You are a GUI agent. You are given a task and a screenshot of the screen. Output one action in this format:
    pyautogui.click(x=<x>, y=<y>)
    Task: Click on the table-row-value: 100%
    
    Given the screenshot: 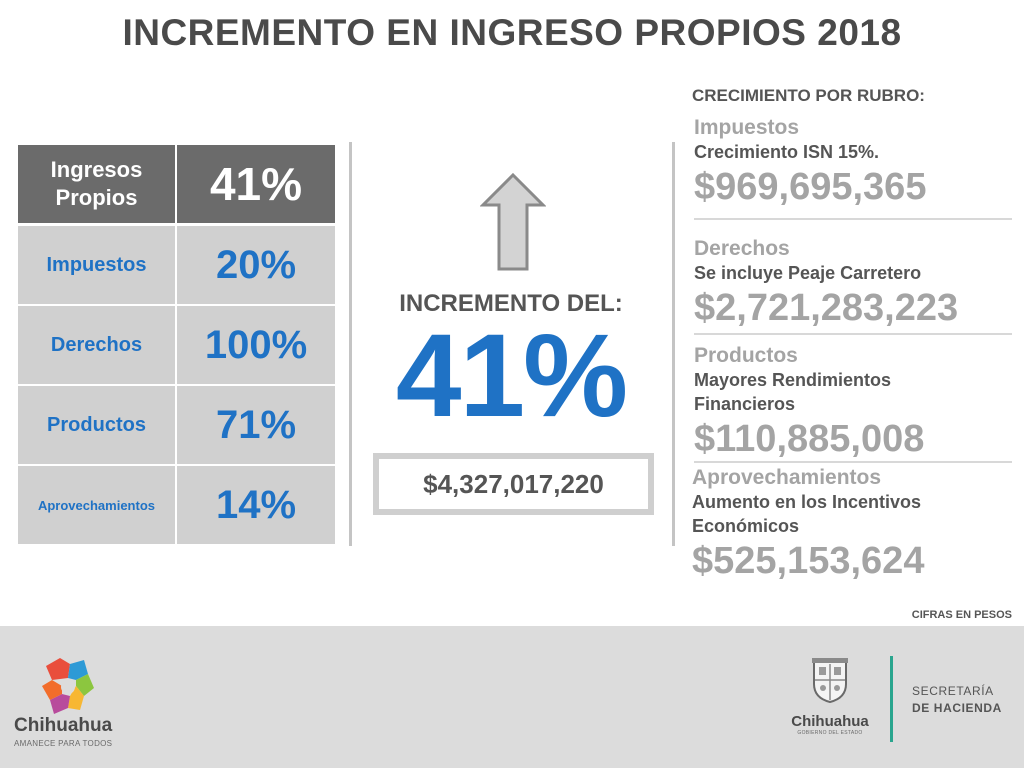 What is the action you would take?
    pyautogui.click(x=256, y=345)
    